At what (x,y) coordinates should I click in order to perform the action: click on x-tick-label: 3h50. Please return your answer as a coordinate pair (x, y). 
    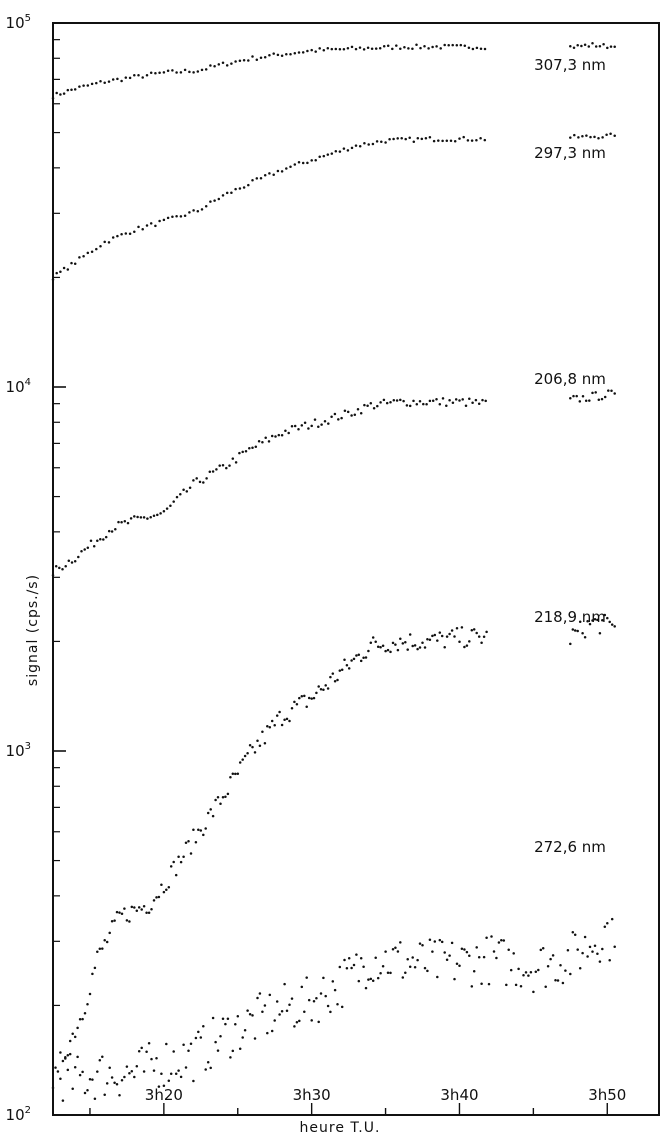
    Looking at the image, I should click on (607, 1095).